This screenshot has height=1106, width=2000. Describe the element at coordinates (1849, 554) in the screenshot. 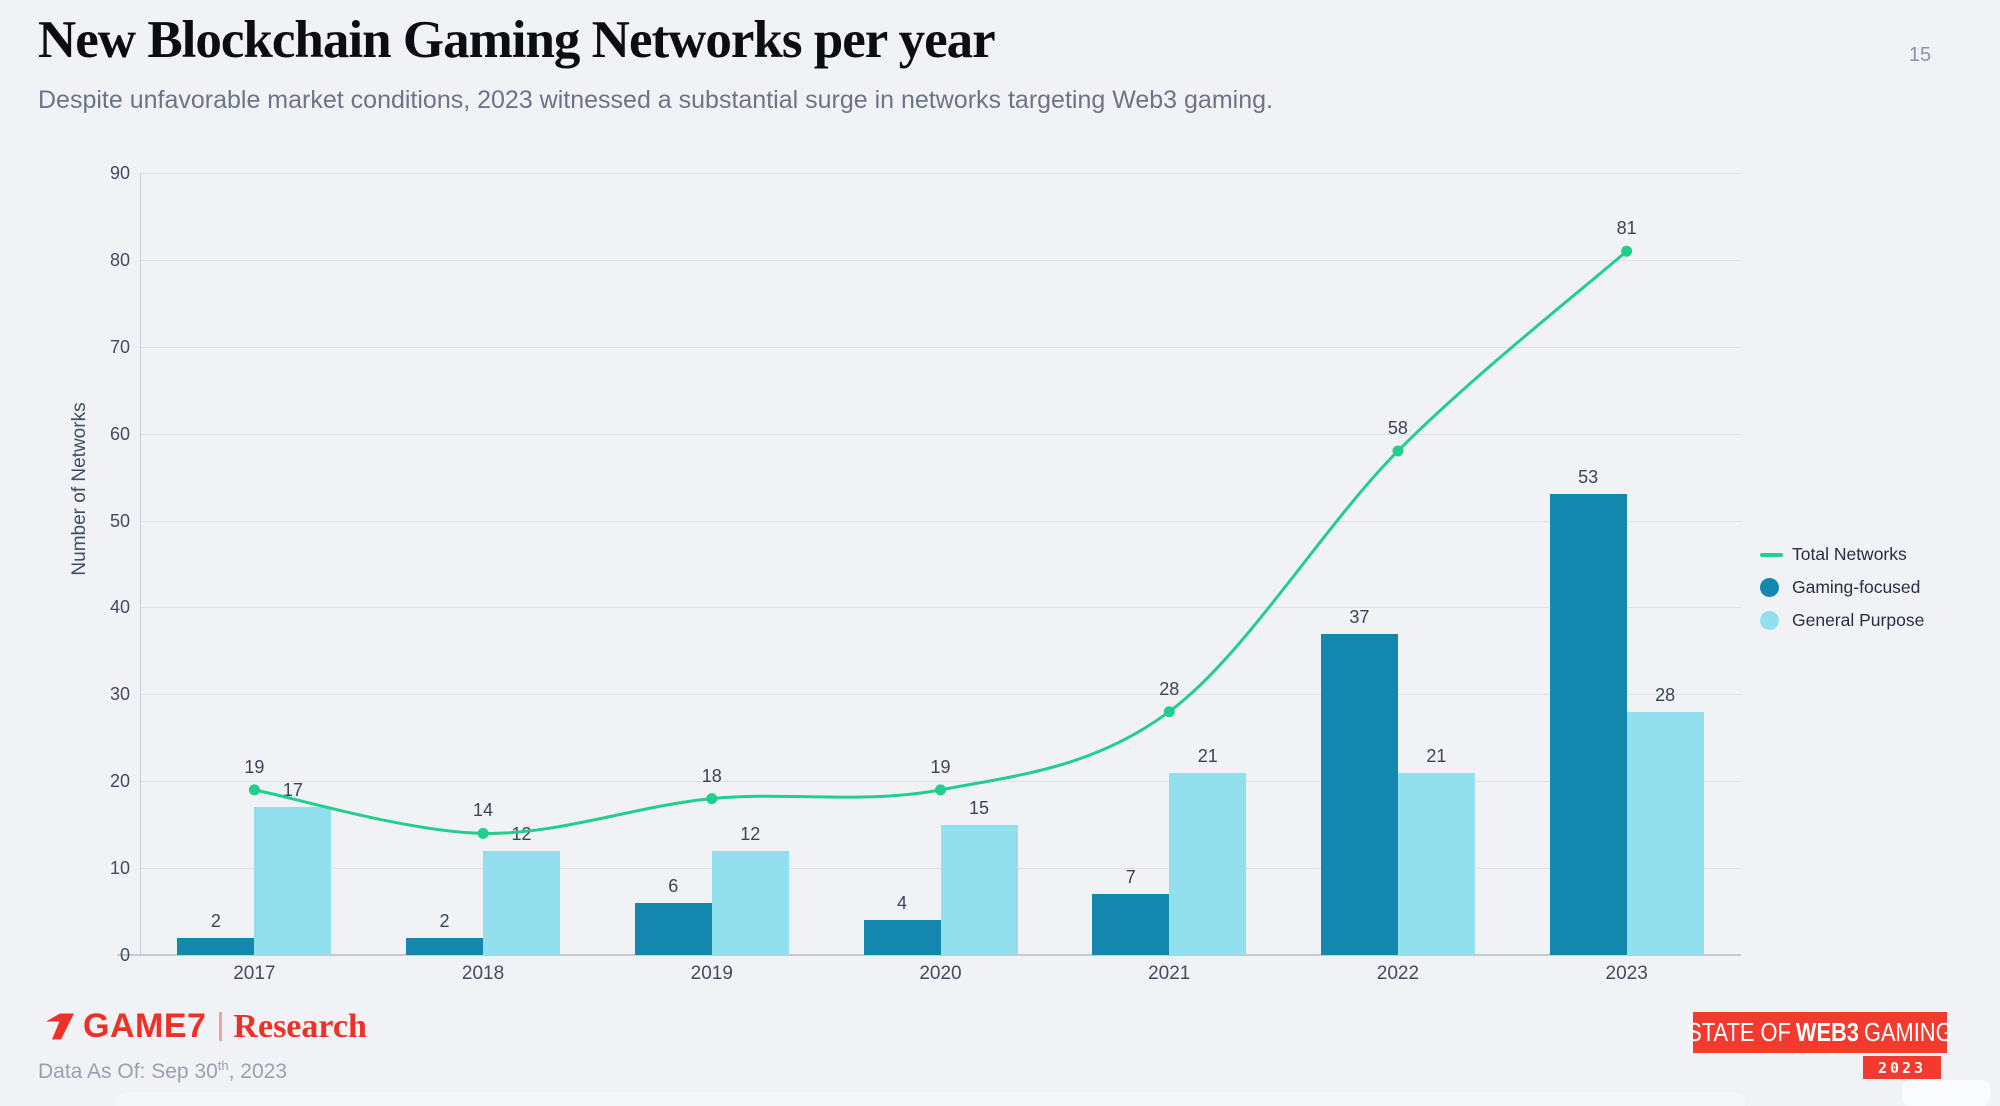

I see `legend-label: Total Networks` at that location.